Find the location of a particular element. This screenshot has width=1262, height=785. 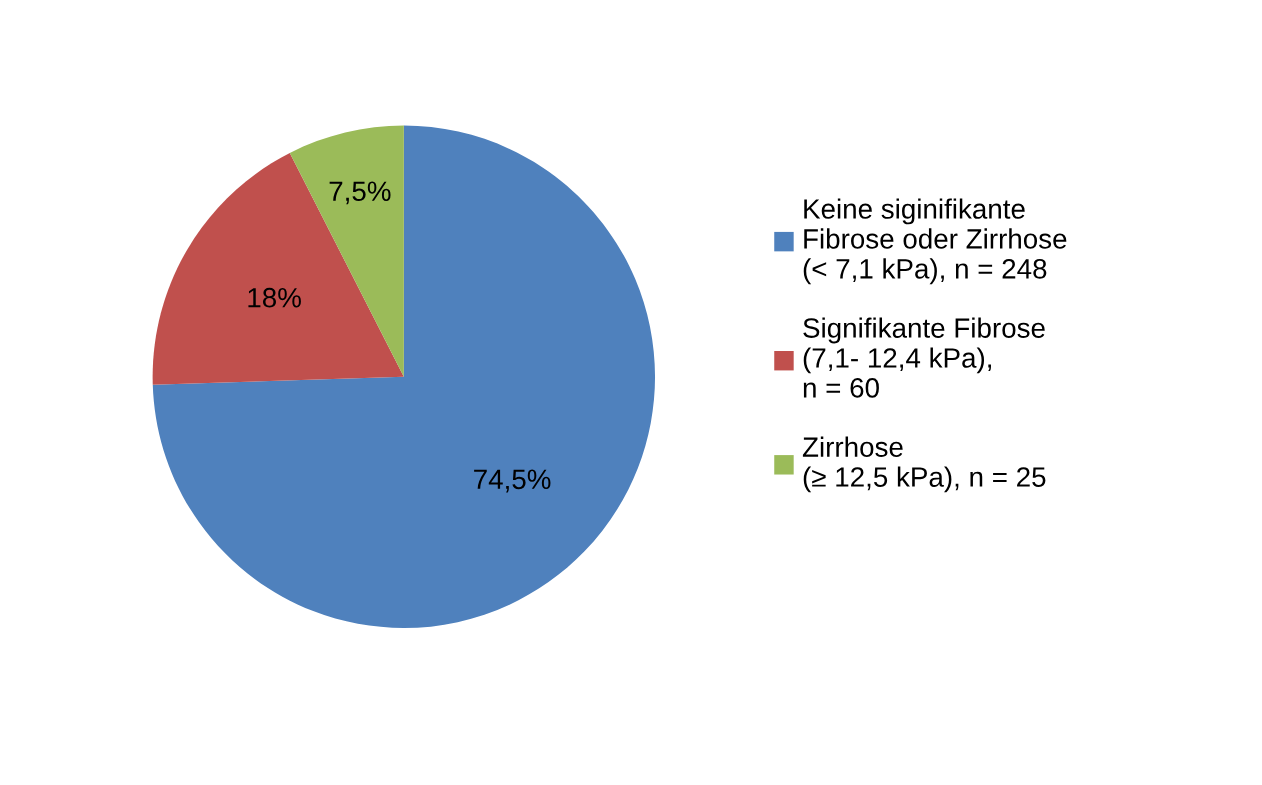

legend-label: Signifikante Fibrose (7,1- 12,4 kPa), n = 60 is located at coordinates (924, 357).